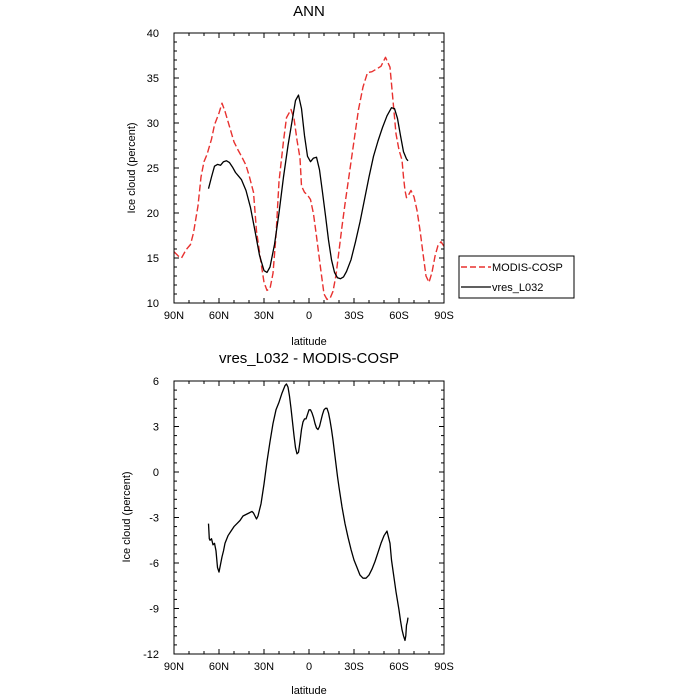 This screenshot has height=700, width=700. What do you see at coordinates (154, 519) in the screenshot?
I see `y-tick-label: -3` at bounding box center [154, 519].